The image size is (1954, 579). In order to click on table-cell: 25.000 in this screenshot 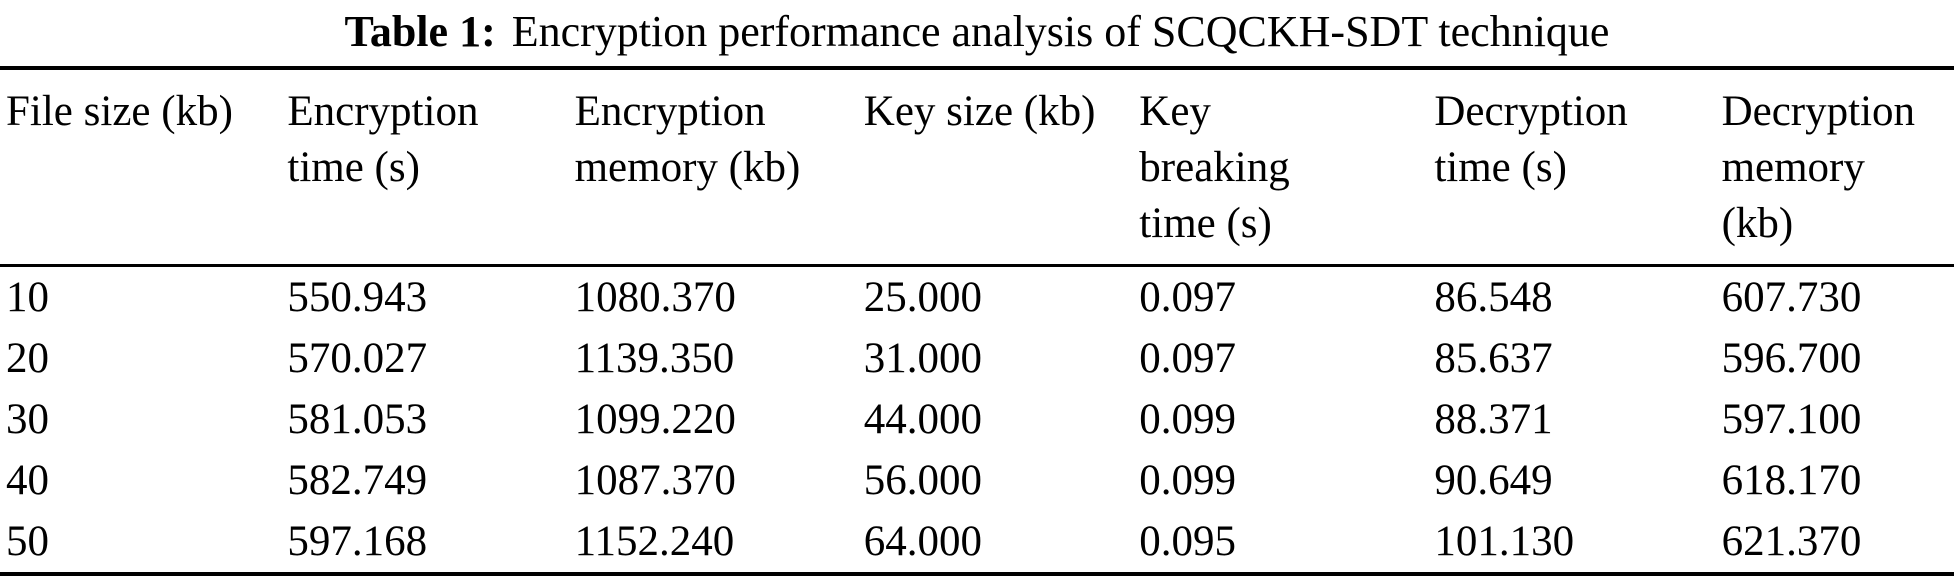, I will do `click(923, 297)`.